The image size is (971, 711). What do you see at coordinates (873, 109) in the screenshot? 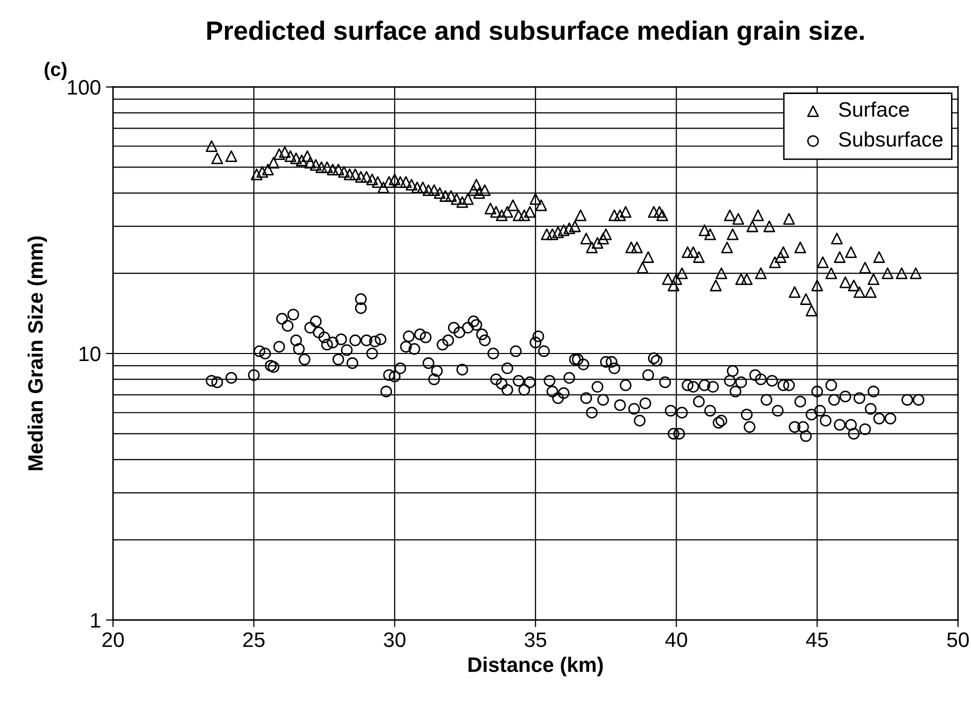
I see `legend-label: Surface` at bounding box center [873, 109].